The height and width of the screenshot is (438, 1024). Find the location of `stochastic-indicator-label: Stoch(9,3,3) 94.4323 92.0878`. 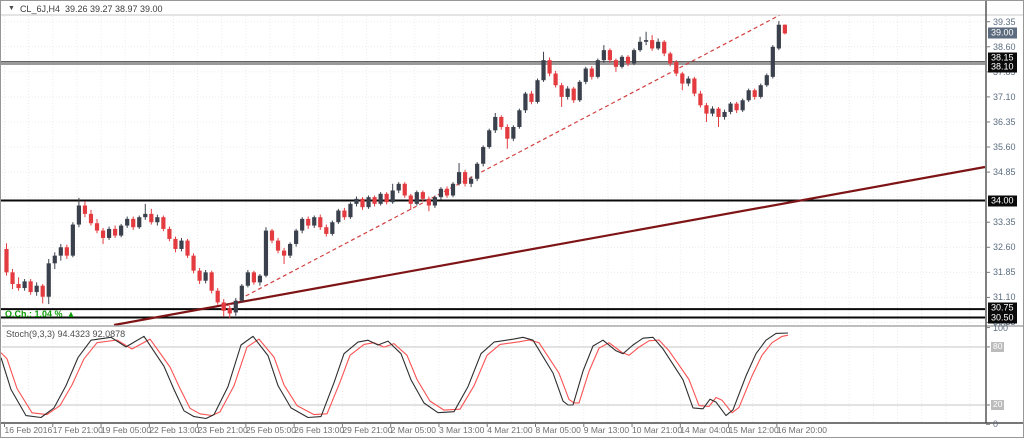

stochastic-indicator-label: Stoch(9,3,3) 94.4323 92.0878 is located at coordinates (66, 334).